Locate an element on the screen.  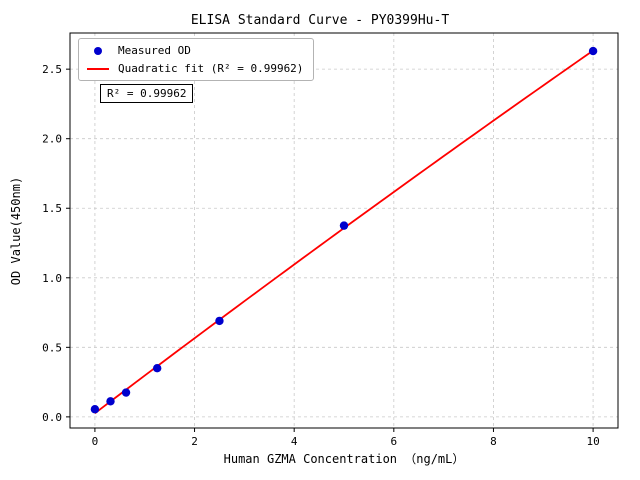
legend-entry-measured-od: Measured OD is located at coordinates (195, 50).